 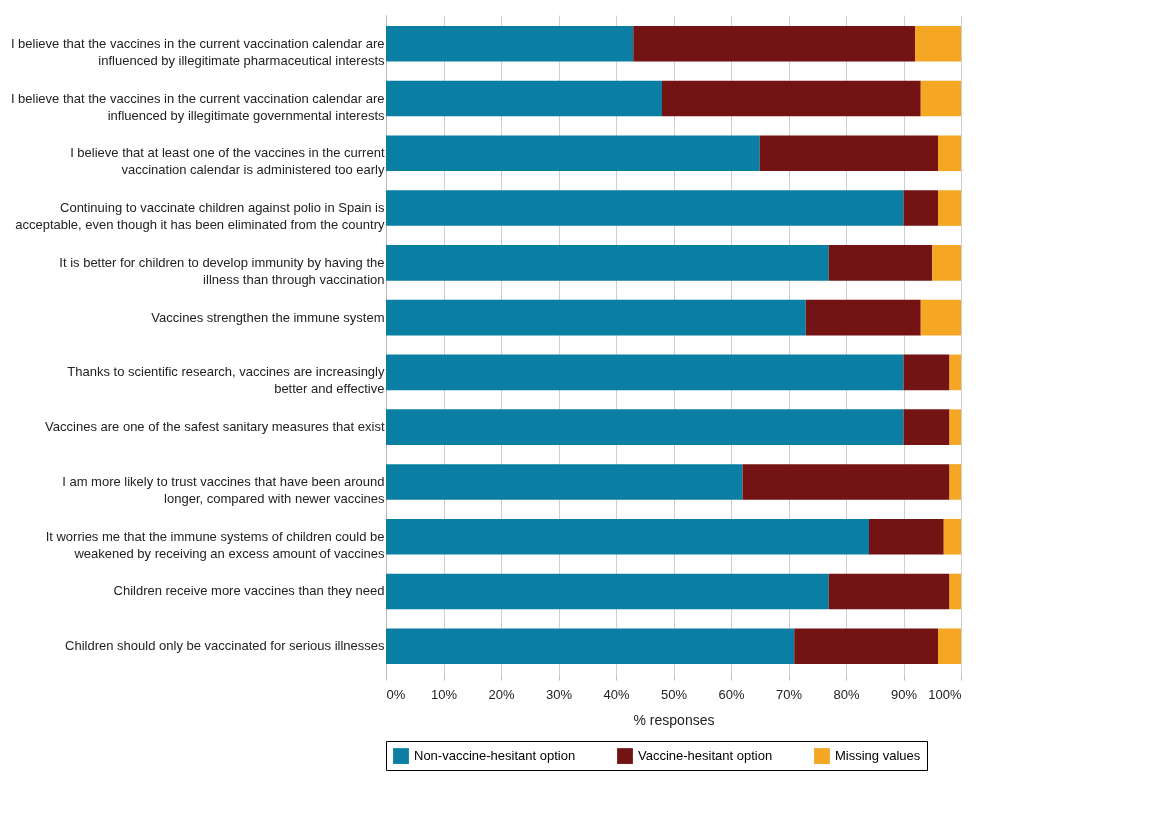 What do you see at coordinates (197, 51) in the screenshot?
I see `y-tick-label: I believe that the vaccines in the current vaccination calendar are influenced by illegitimate pharmaceutical interests` at bounding box center [197, 51].